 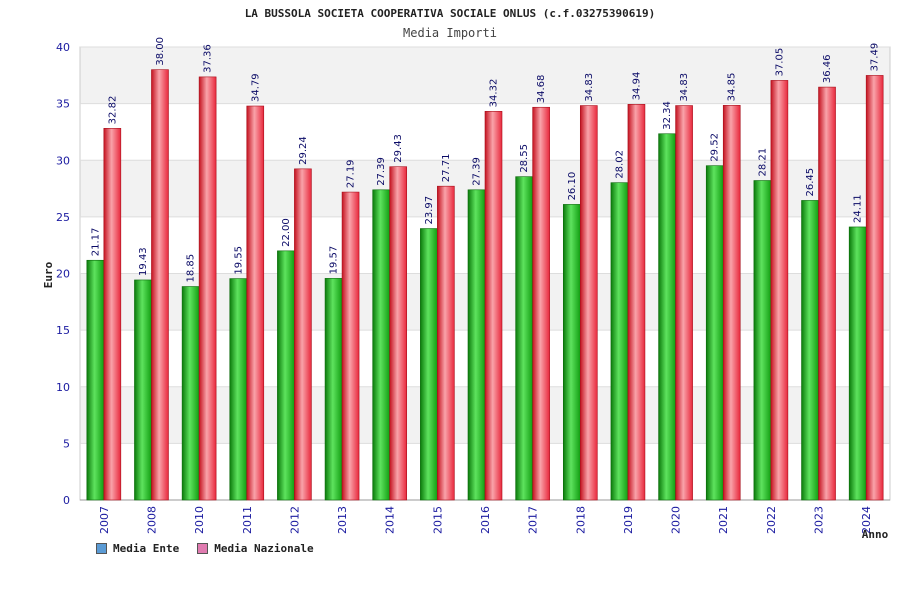 What do you see at coordinates (334, 260) in the screenshot?
I see `value-label-ente: 19.57` at bounding box center [334, 260].